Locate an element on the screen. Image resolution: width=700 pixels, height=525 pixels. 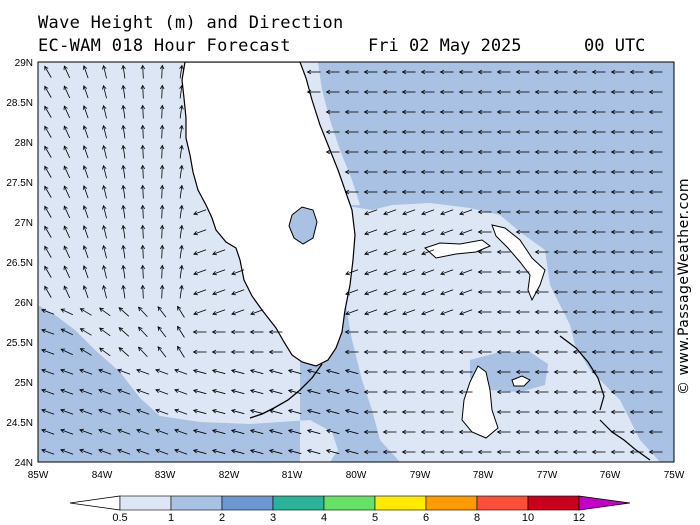
legend-label: 6 is located at coordinates (426, 518).